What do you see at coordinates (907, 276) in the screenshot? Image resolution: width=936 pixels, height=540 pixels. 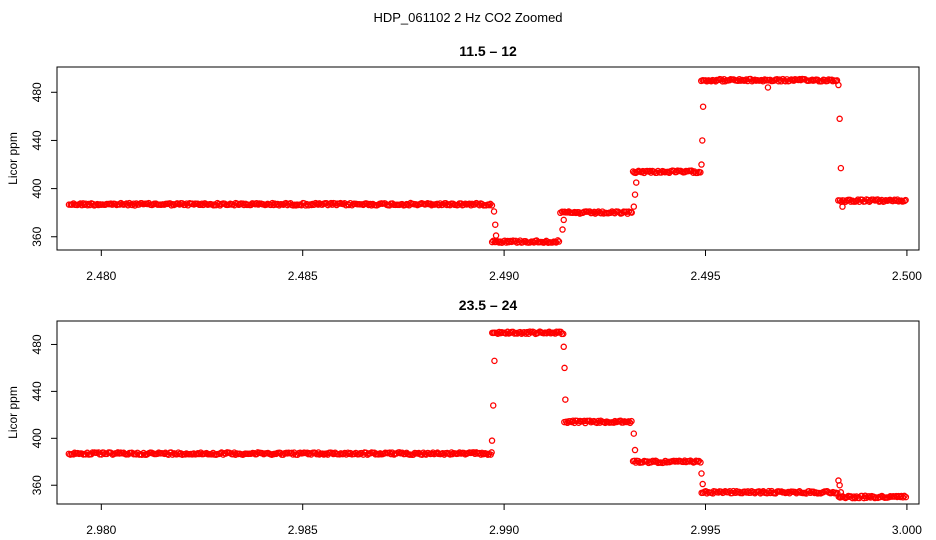 I see `x-tick-label: 2.500` at bounding box center [907, 276].